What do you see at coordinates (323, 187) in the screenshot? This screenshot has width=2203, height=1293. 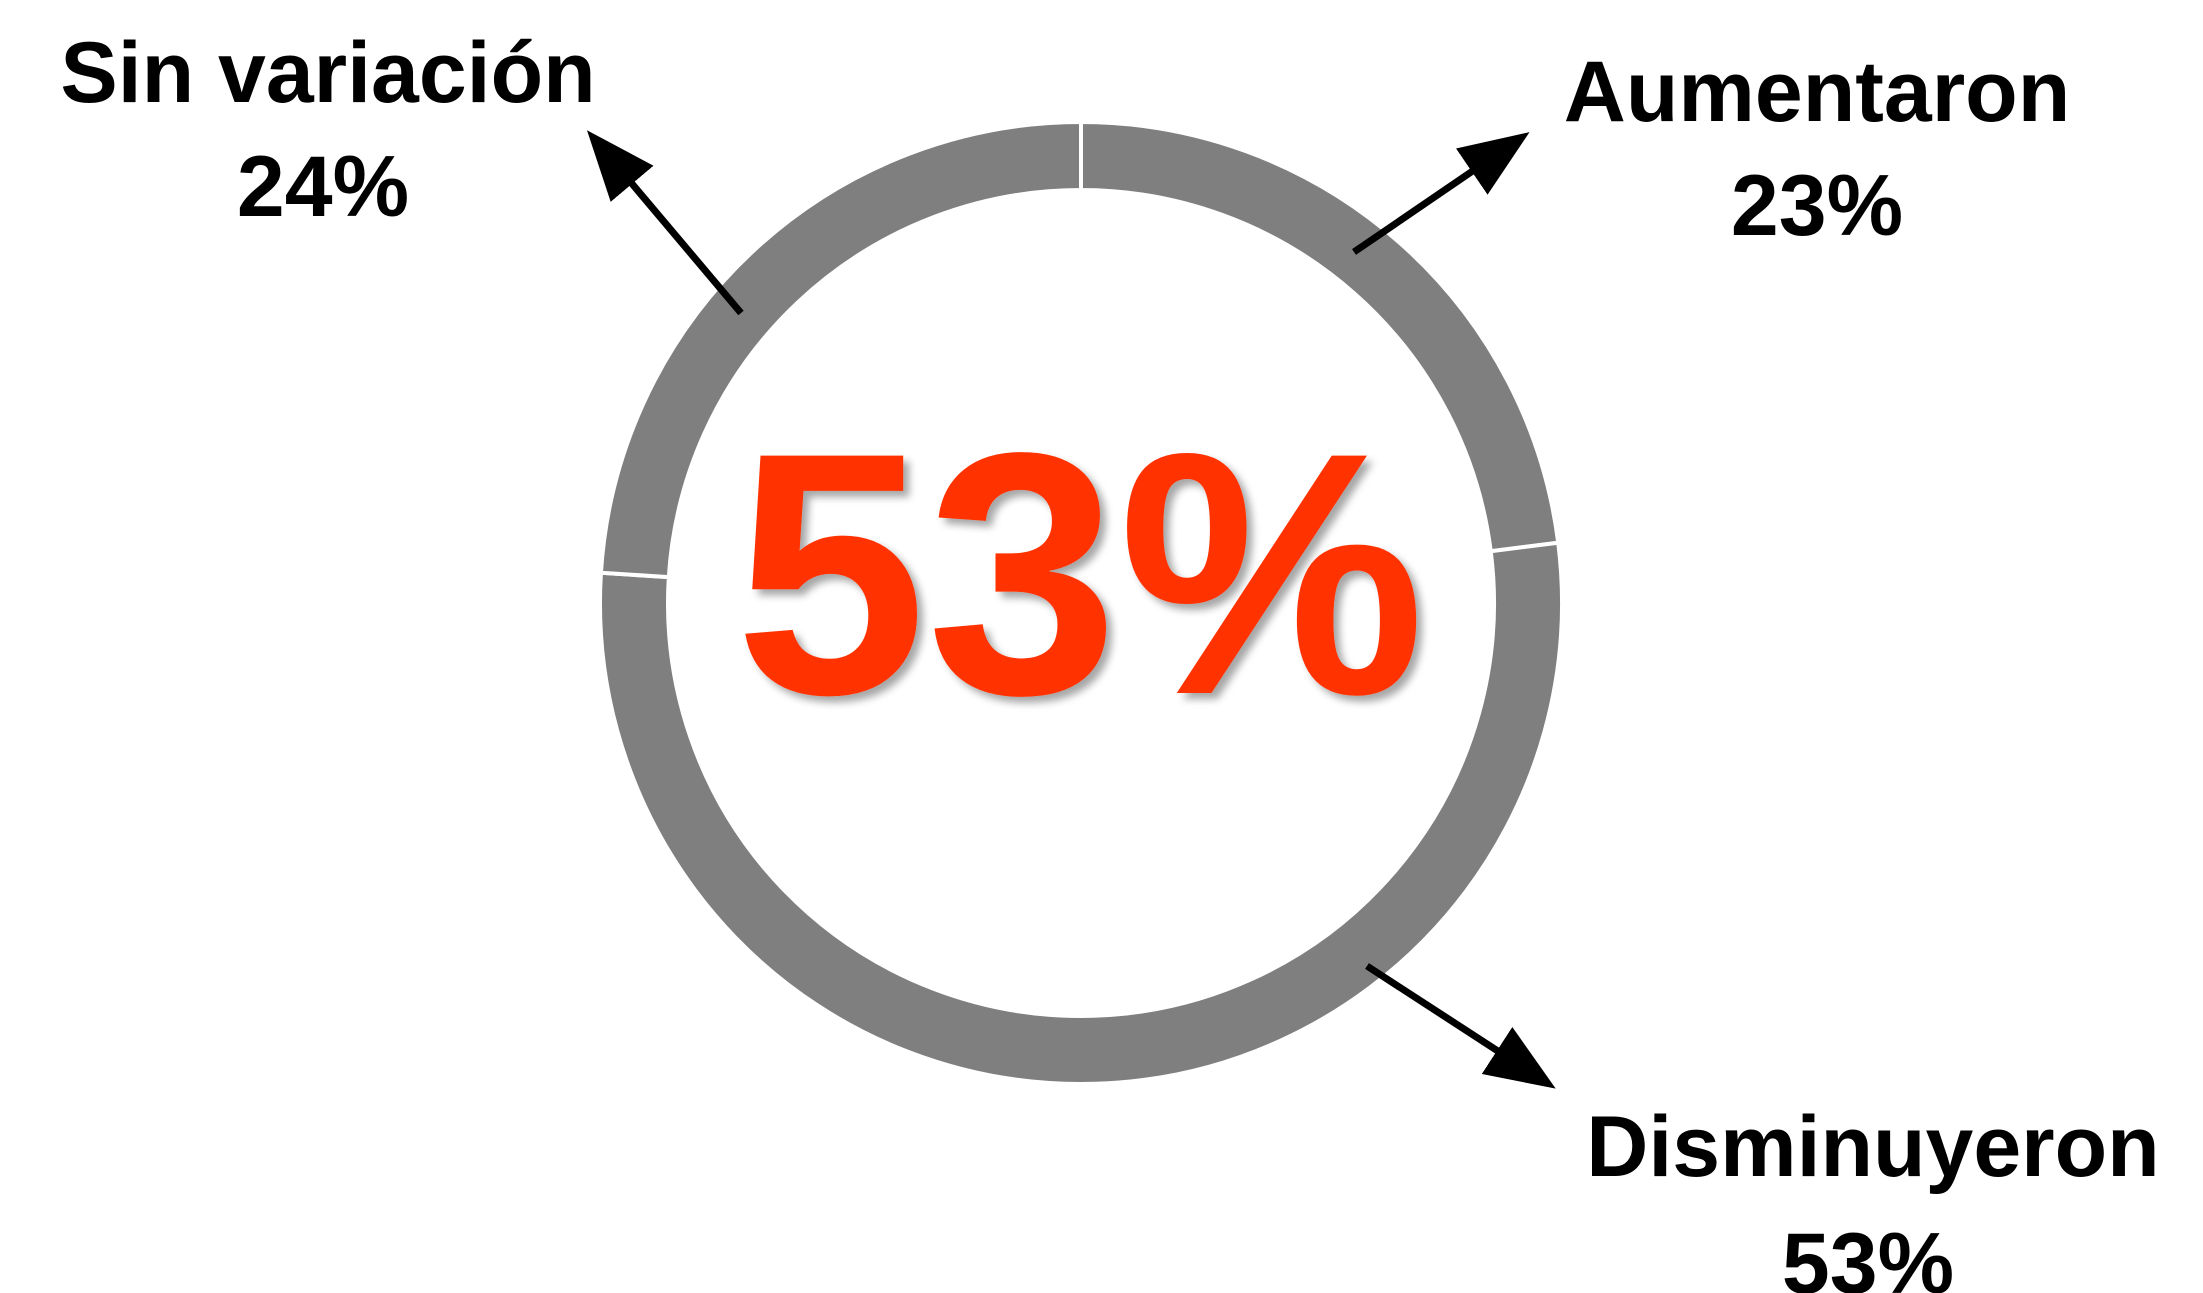 I see `slice-label-sin-variacion-value: 24%` at bounding box center [323, 187].